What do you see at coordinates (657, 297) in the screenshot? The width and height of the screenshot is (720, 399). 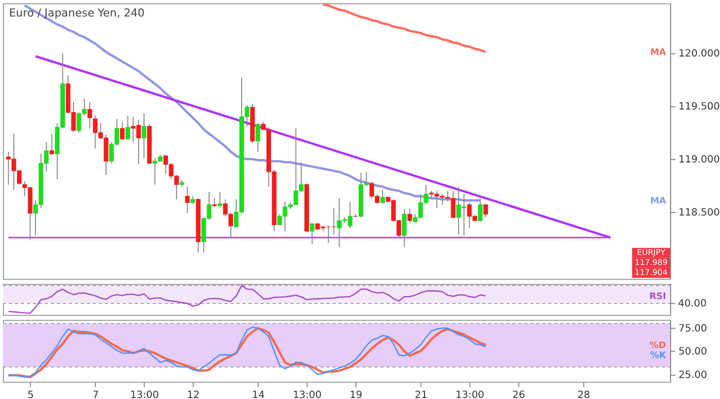 I see `text: RSI` at bounding box center [657, 297].